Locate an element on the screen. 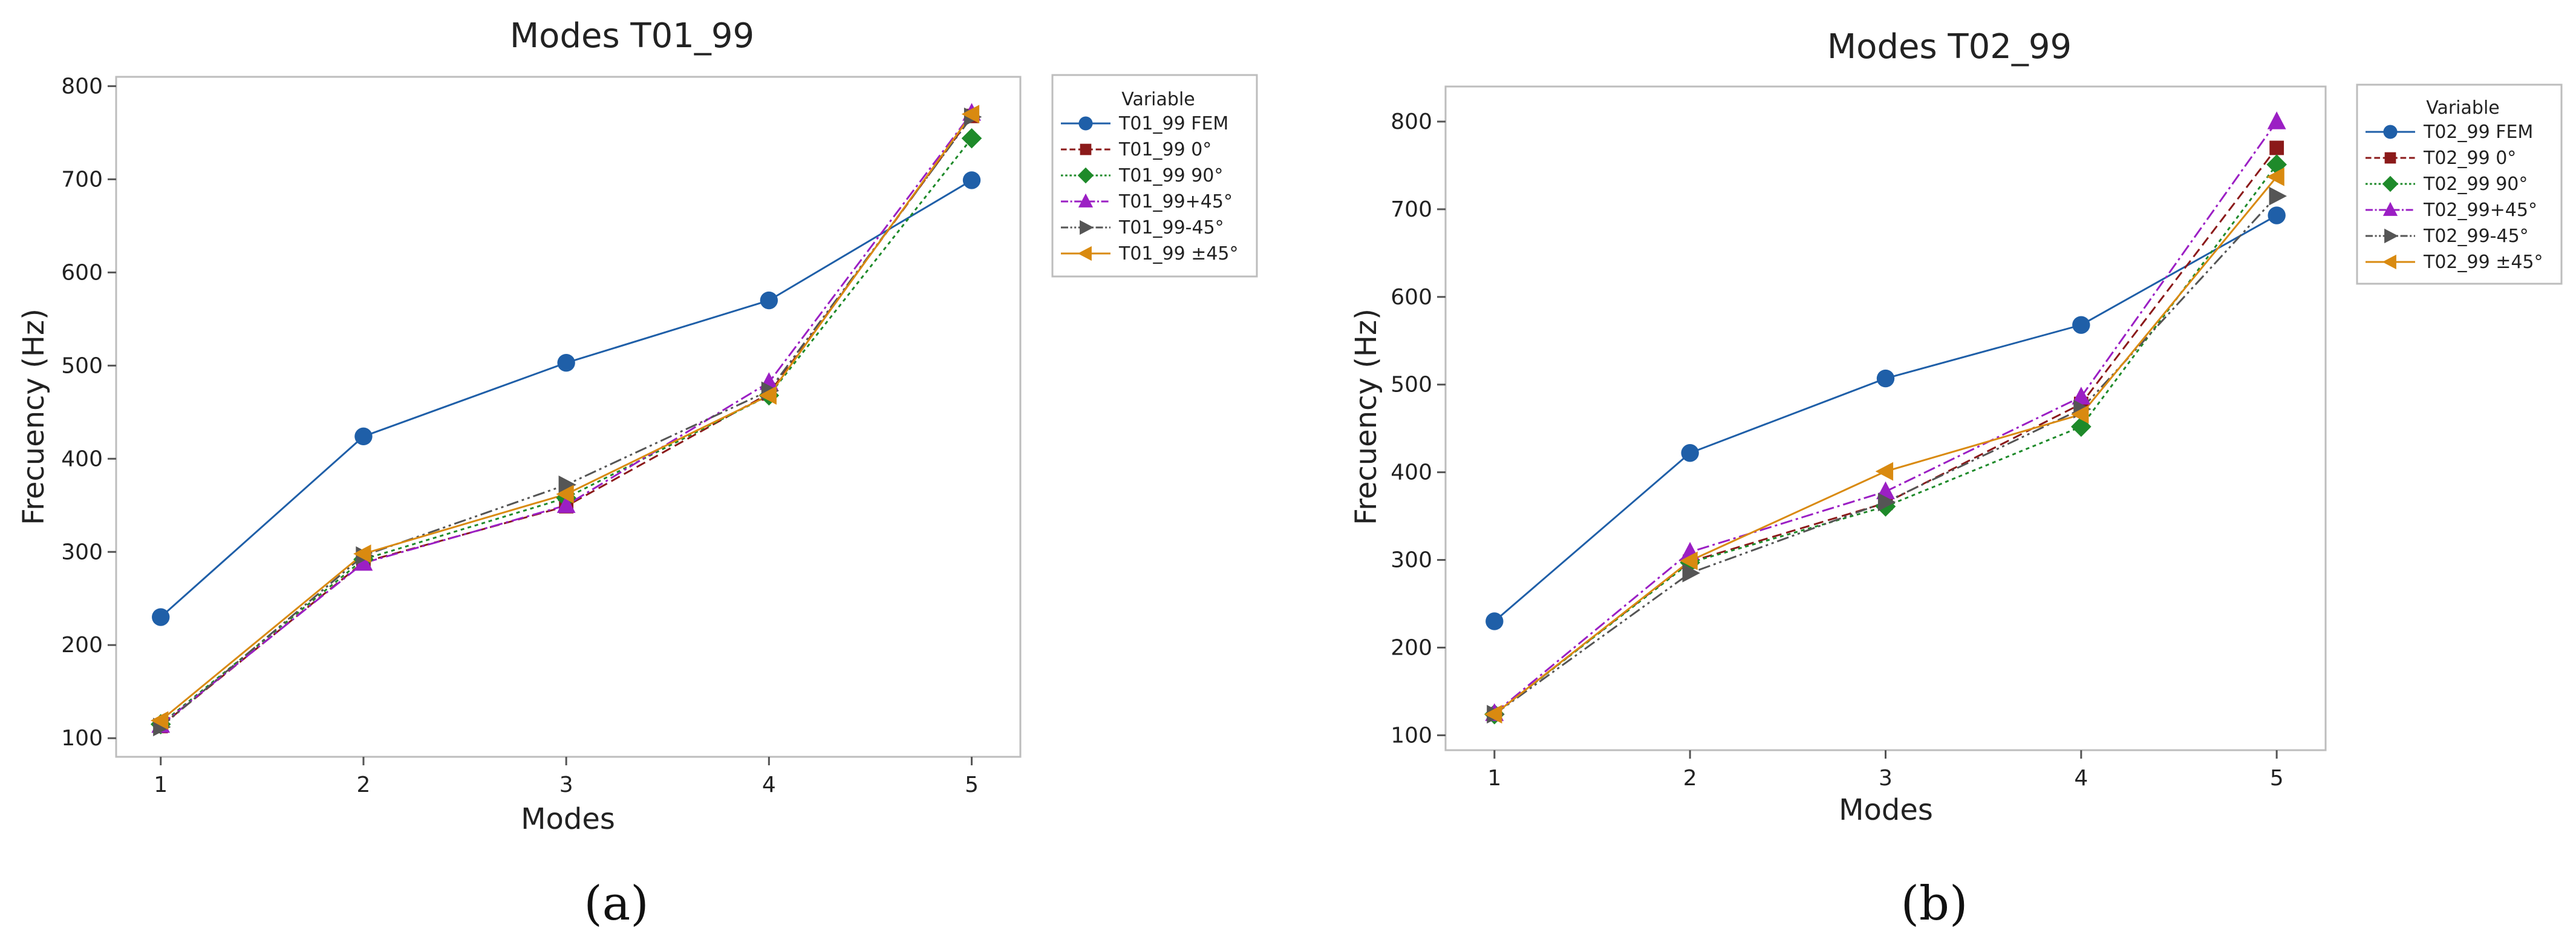 The height and width of the screenshot is (948, 2576). chart-b-caption: (b) is located at coordinates (1935, 904).